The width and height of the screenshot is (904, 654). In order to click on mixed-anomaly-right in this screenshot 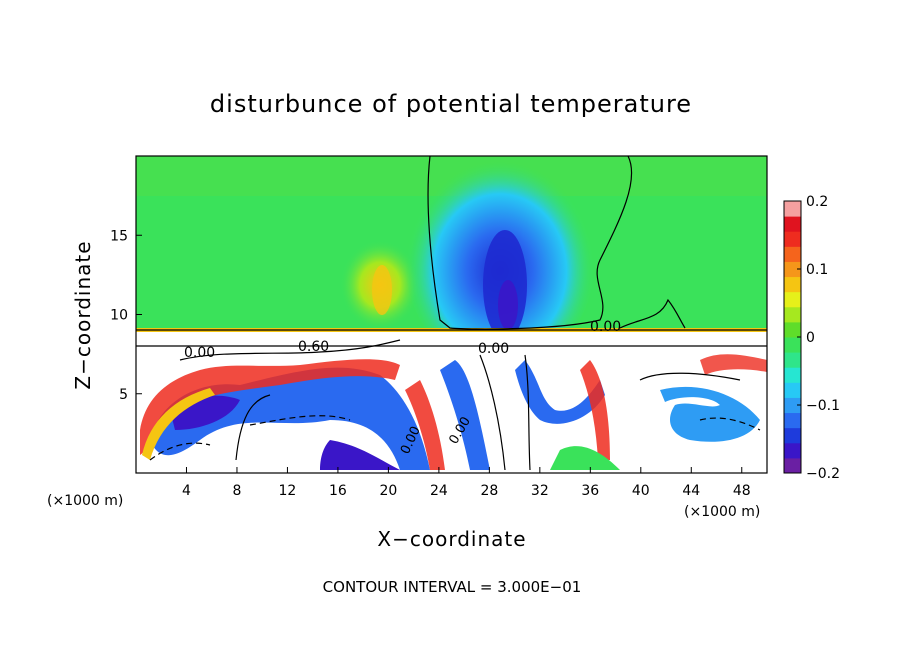, I will do `click(710, 414)`.